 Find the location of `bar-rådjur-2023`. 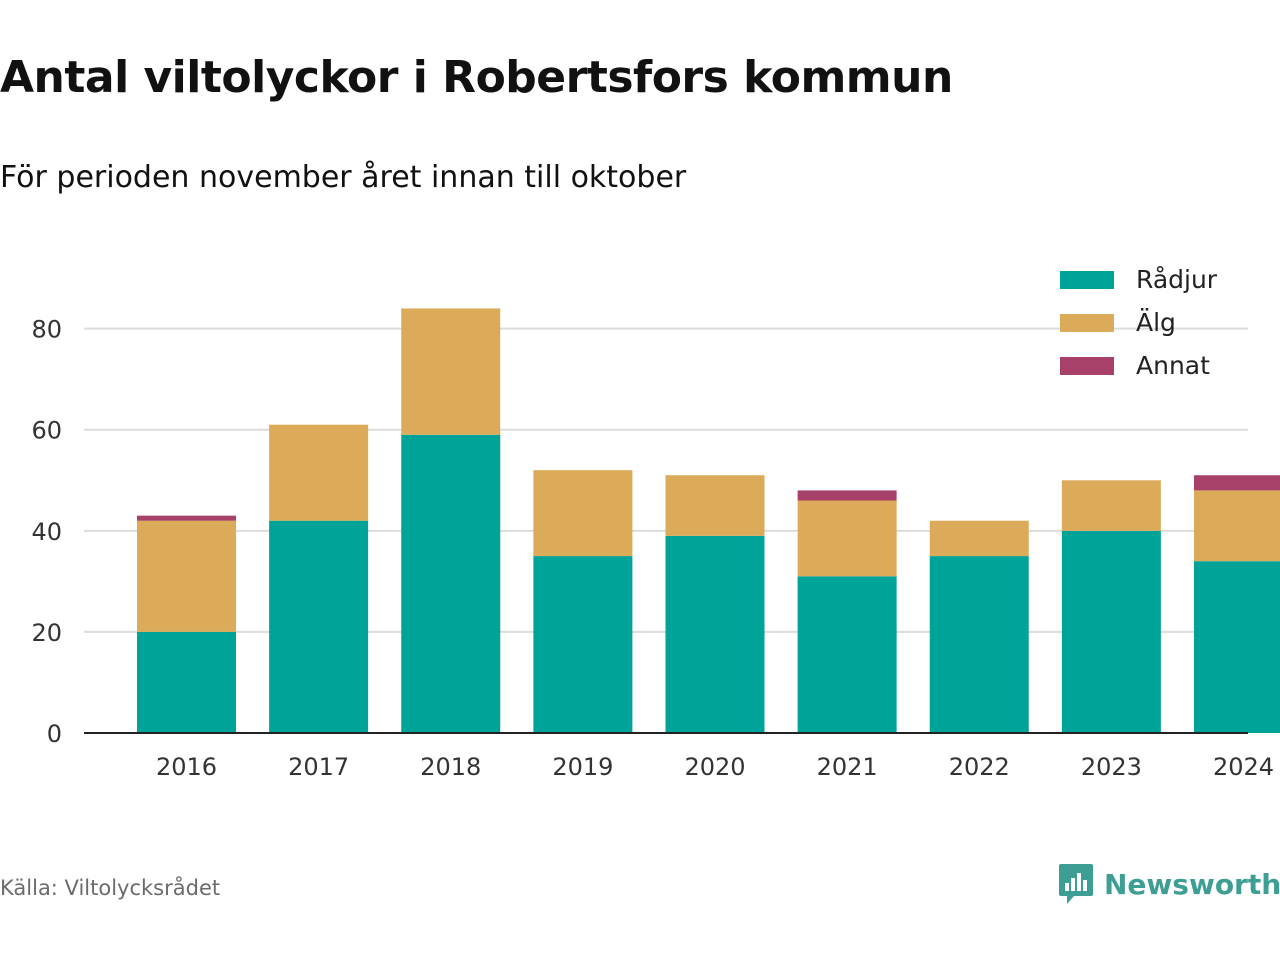

bar-rådjur-2023 is located at coordinates (1111, 631).